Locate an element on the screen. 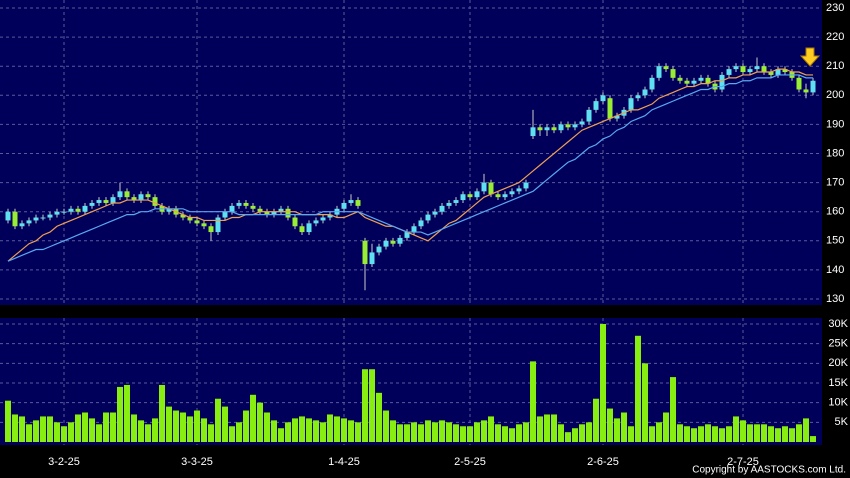 The width and height of the screenshot is (850, 478). volume-tick-label: 20K is located at coordinates (838, 363).